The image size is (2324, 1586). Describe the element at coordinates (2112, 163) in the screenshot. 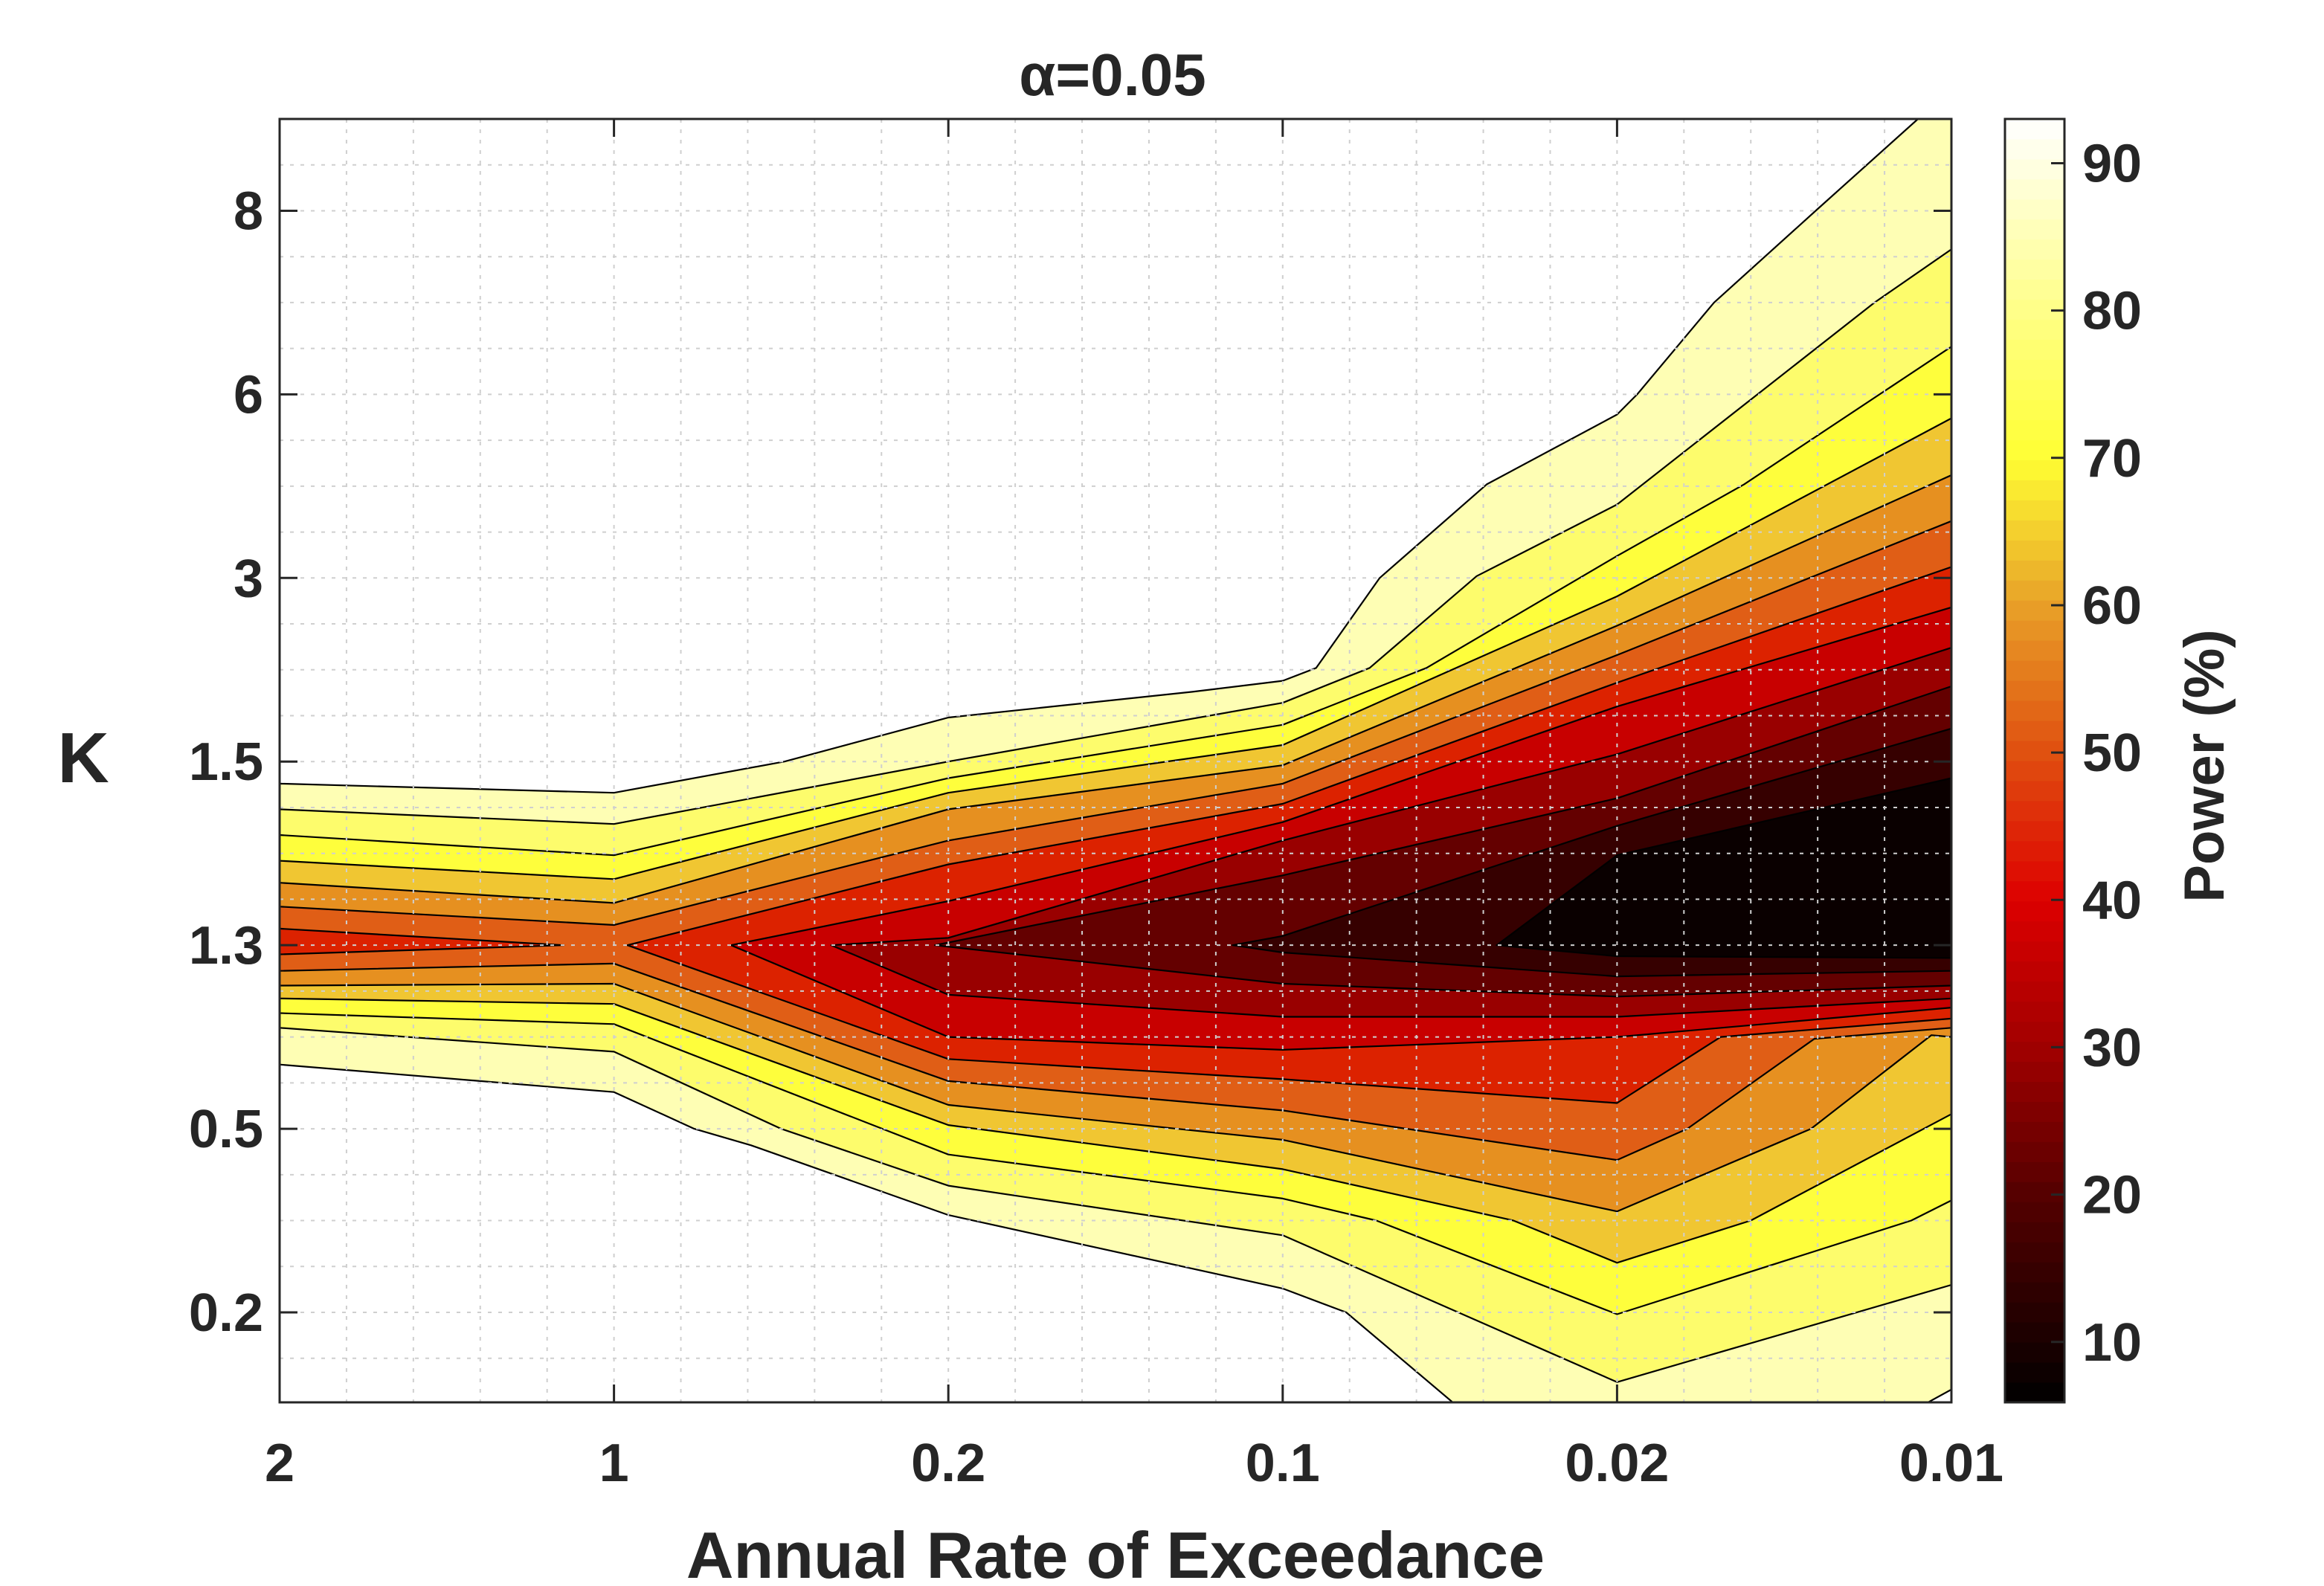

I see `colorbar-tick-label: 90` at that location.